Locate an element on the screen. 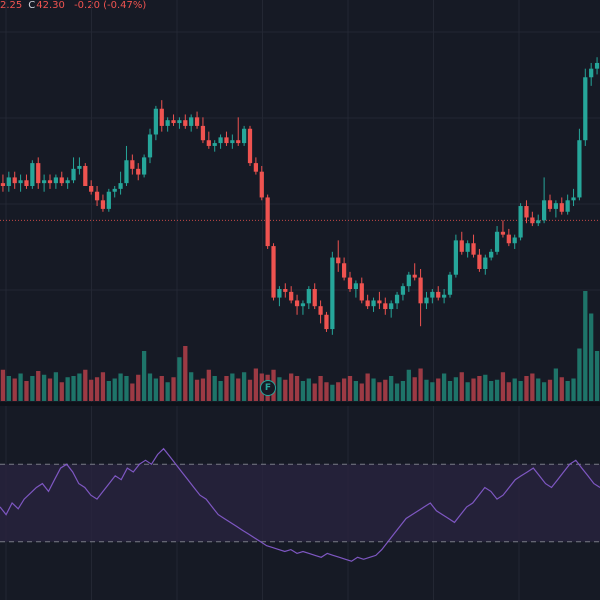 This screenshot has width=600, height=600. pane-separator is located at coordinates (300, 404).